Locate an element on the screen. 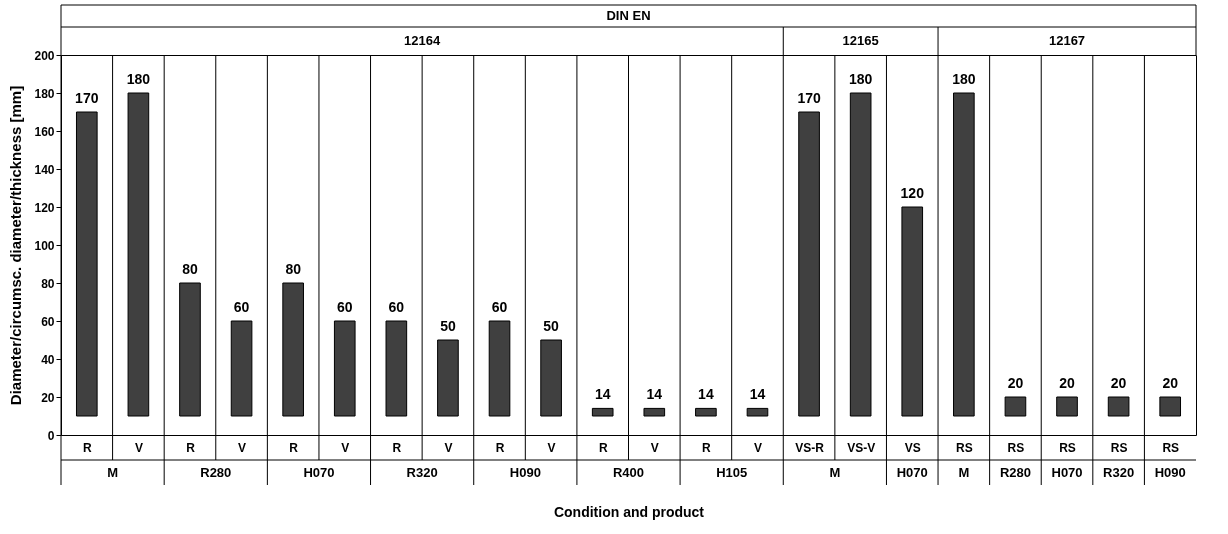  y-tick-label: 200 is located at coordinates (44, 55).